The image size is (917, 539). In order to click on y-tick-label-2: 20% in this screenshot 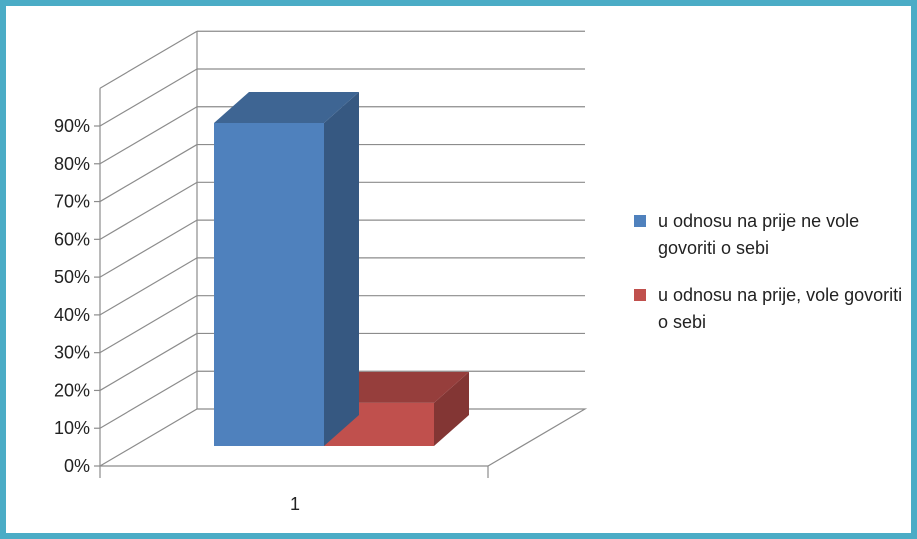, I will do `click(72, 390)`.